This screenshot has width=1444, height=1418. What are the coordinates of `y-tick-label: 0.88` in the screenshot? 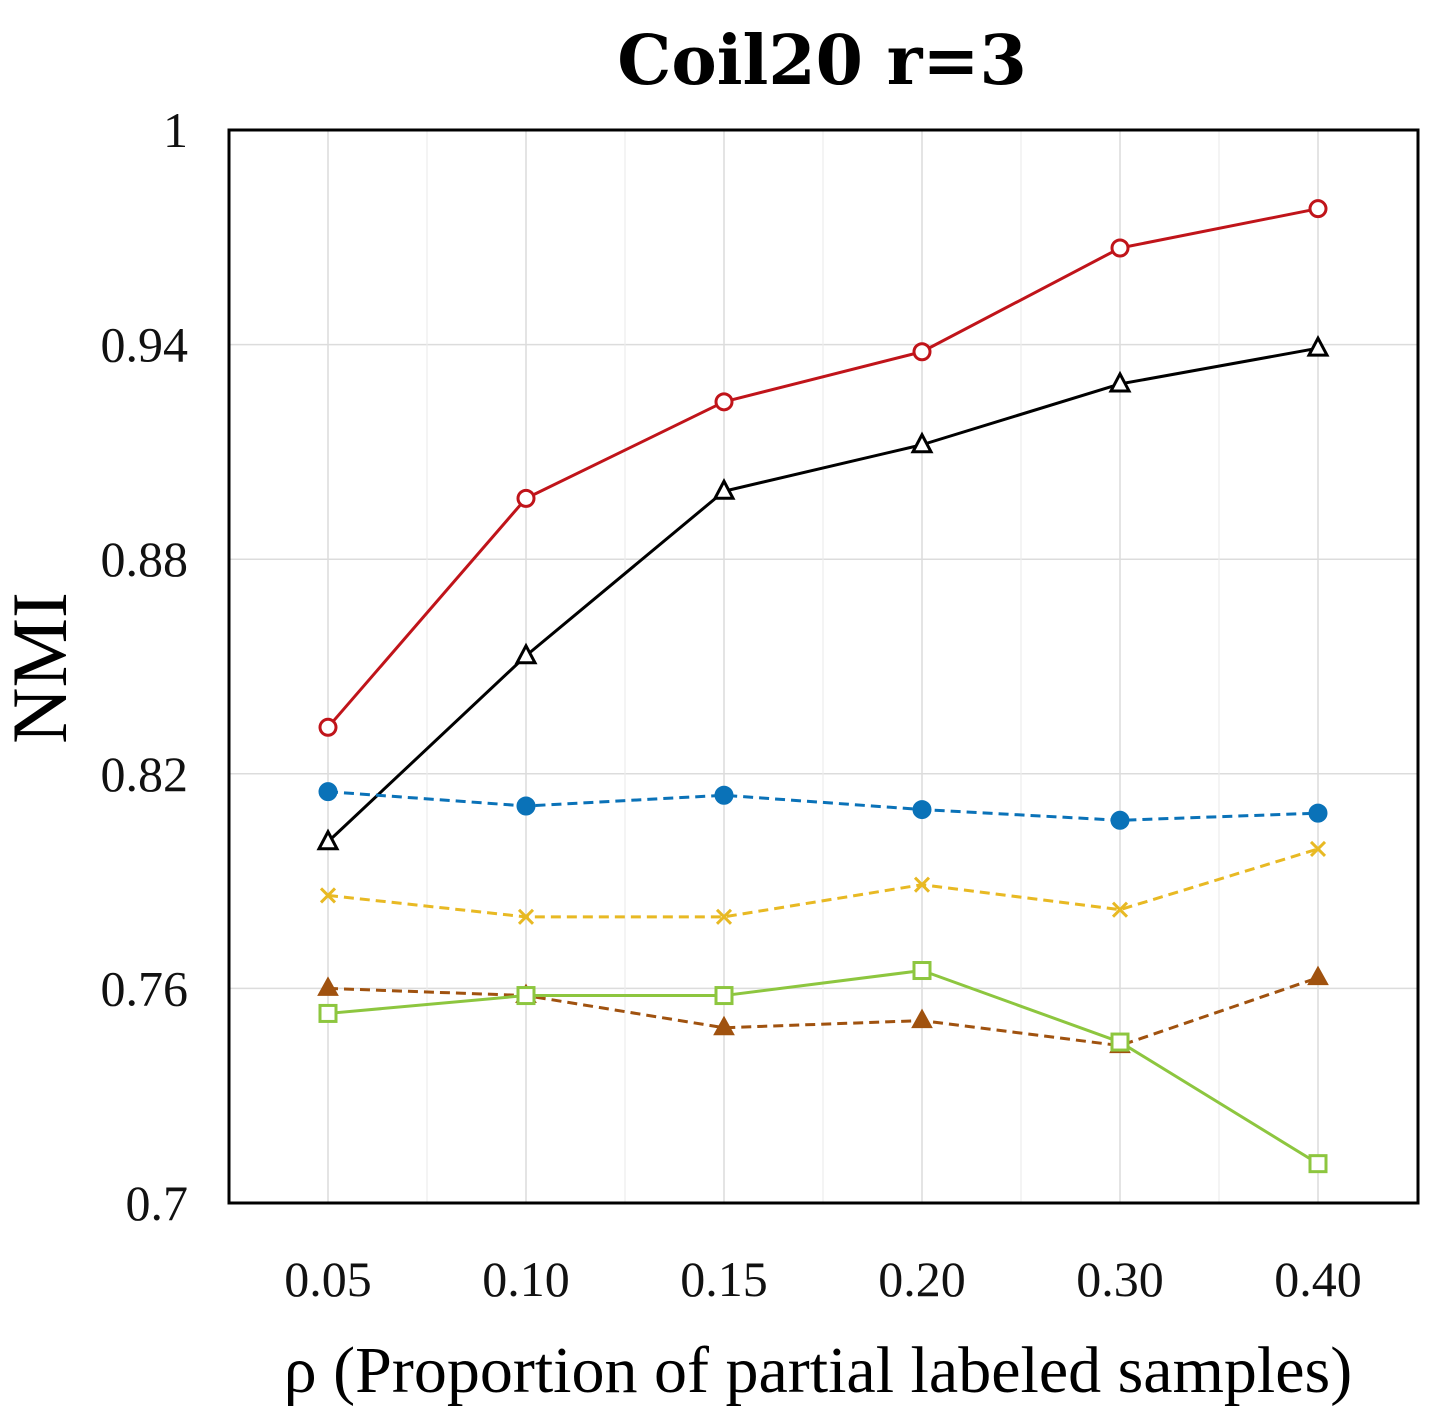 It's located at (145, 559).